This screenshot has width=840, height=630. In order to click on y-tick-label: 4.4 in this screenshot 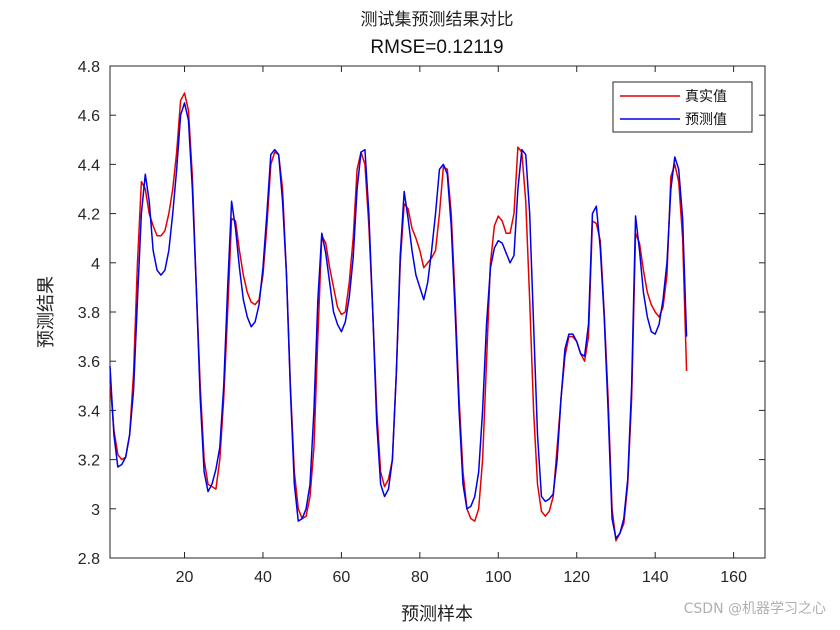, I will do `click(89, 165)`.